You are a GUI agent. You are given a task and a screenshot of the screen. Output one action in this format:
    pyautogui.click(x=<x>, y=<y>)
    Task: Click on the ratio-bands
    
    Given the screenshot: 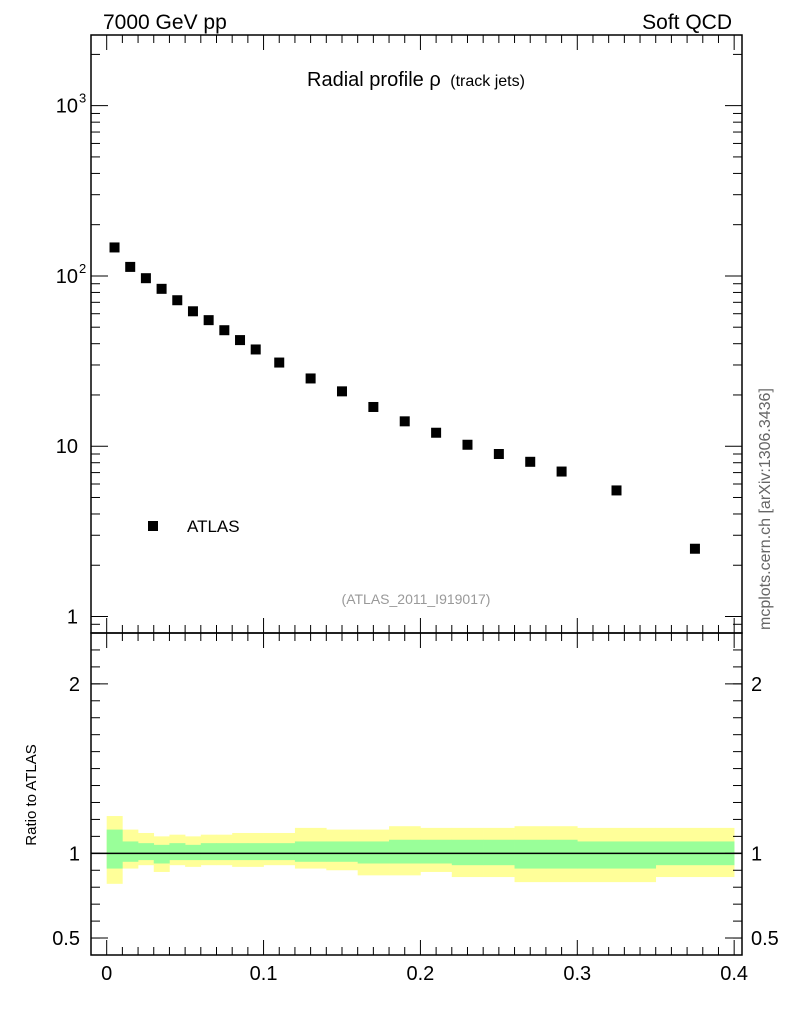 What is the action you would take?
    pyautogui.click(x=420, y=850)
    